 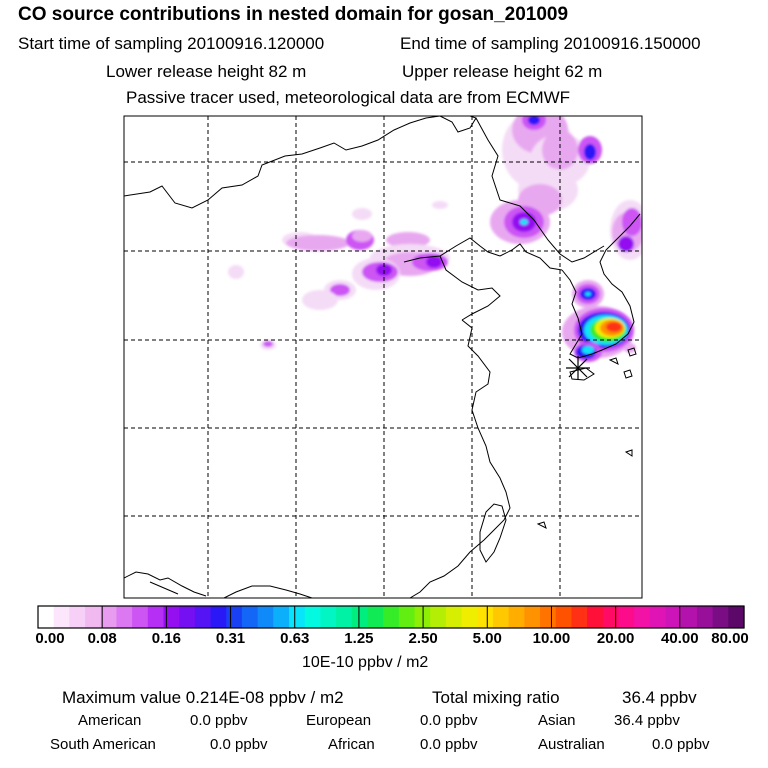 I want to click on south-american-label: South American, so click(x=103, y=744).